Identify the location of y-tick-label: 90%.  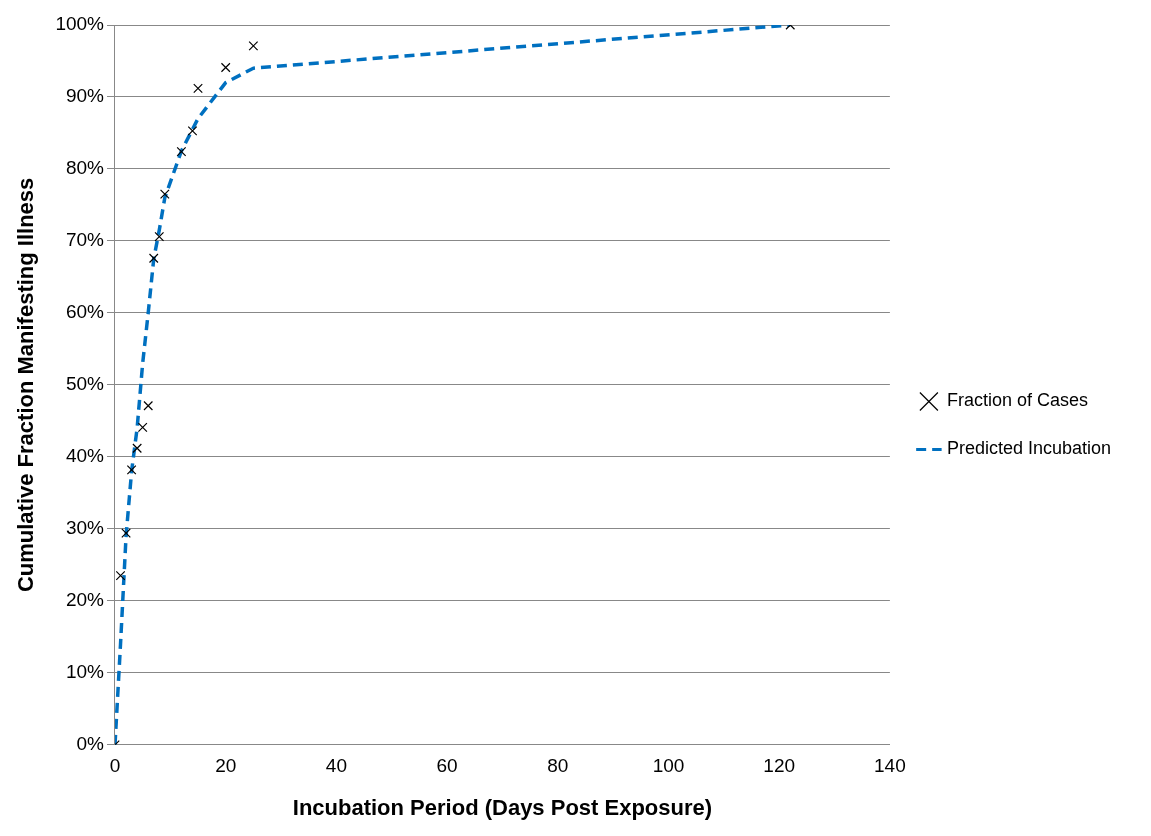
(85, 96).